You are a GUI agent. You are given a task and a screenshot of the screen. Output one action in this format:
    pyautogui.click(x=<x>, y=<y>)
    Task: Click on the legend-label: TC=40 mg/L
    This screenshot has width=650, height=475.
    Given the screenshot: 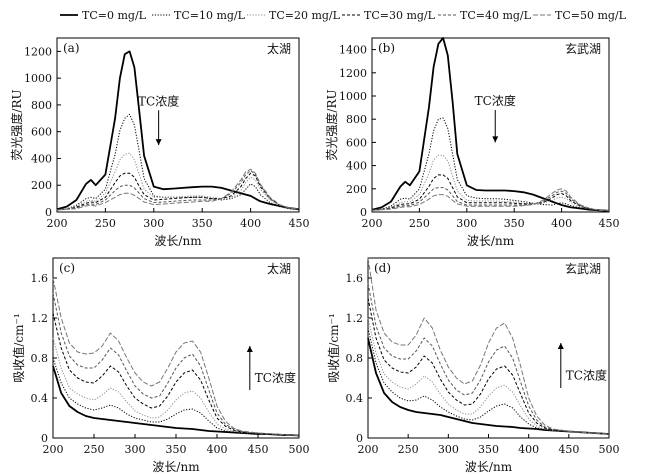 What is the action you would take?
    pyautogui.click(x=496, y=15)
    